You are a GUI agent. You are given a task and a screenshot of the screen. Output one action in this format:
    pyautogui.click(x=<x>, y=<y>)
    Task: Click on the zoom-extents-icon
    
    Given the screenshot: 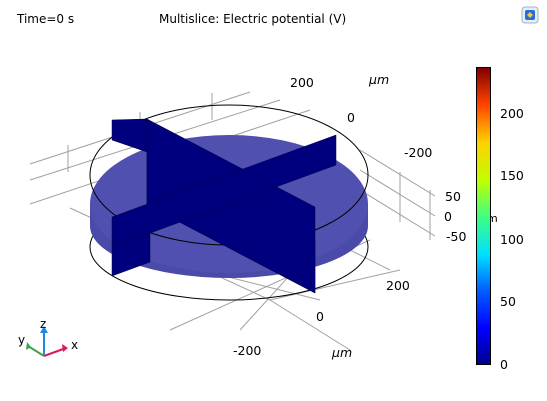 What is the action you would take?
    pyautogui.click(x=530, y=15)
    